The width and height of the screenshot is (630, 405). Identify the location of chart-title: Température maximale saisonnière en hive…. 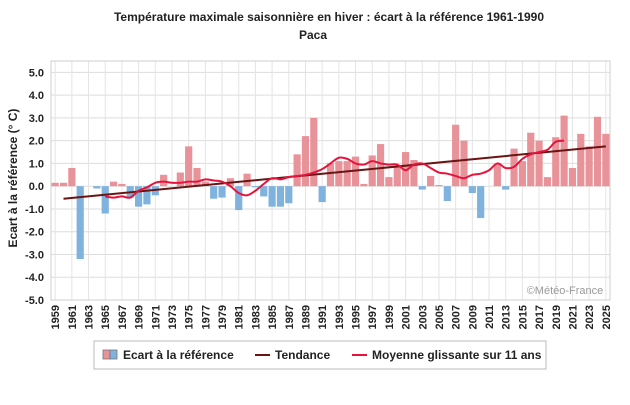
(329, 17).